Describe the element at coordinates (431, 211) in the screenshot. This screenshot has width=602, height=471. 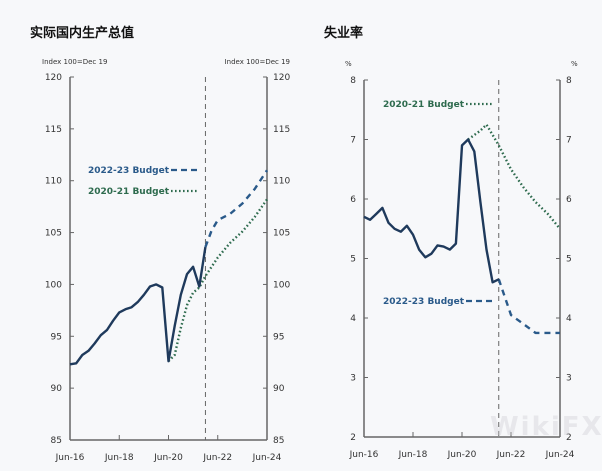
I see `unemp-series-actual` at that location.